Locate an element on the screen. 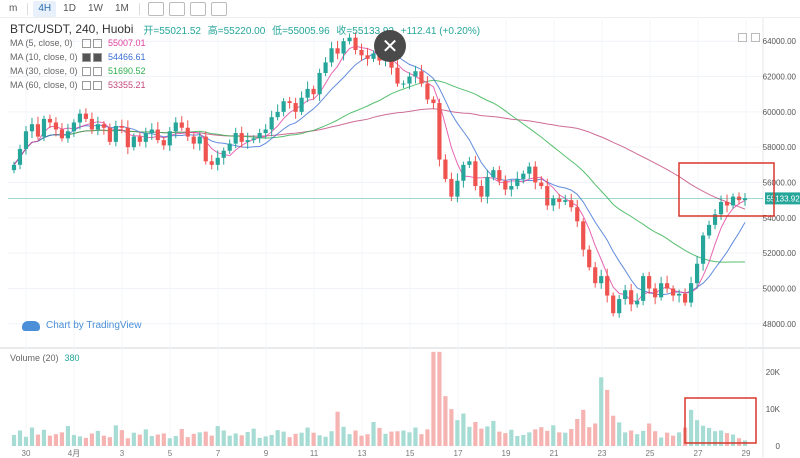 This screenshot has width=800, height=458. timeframe-button-4h: 4H is located at coordinates (45, 8).